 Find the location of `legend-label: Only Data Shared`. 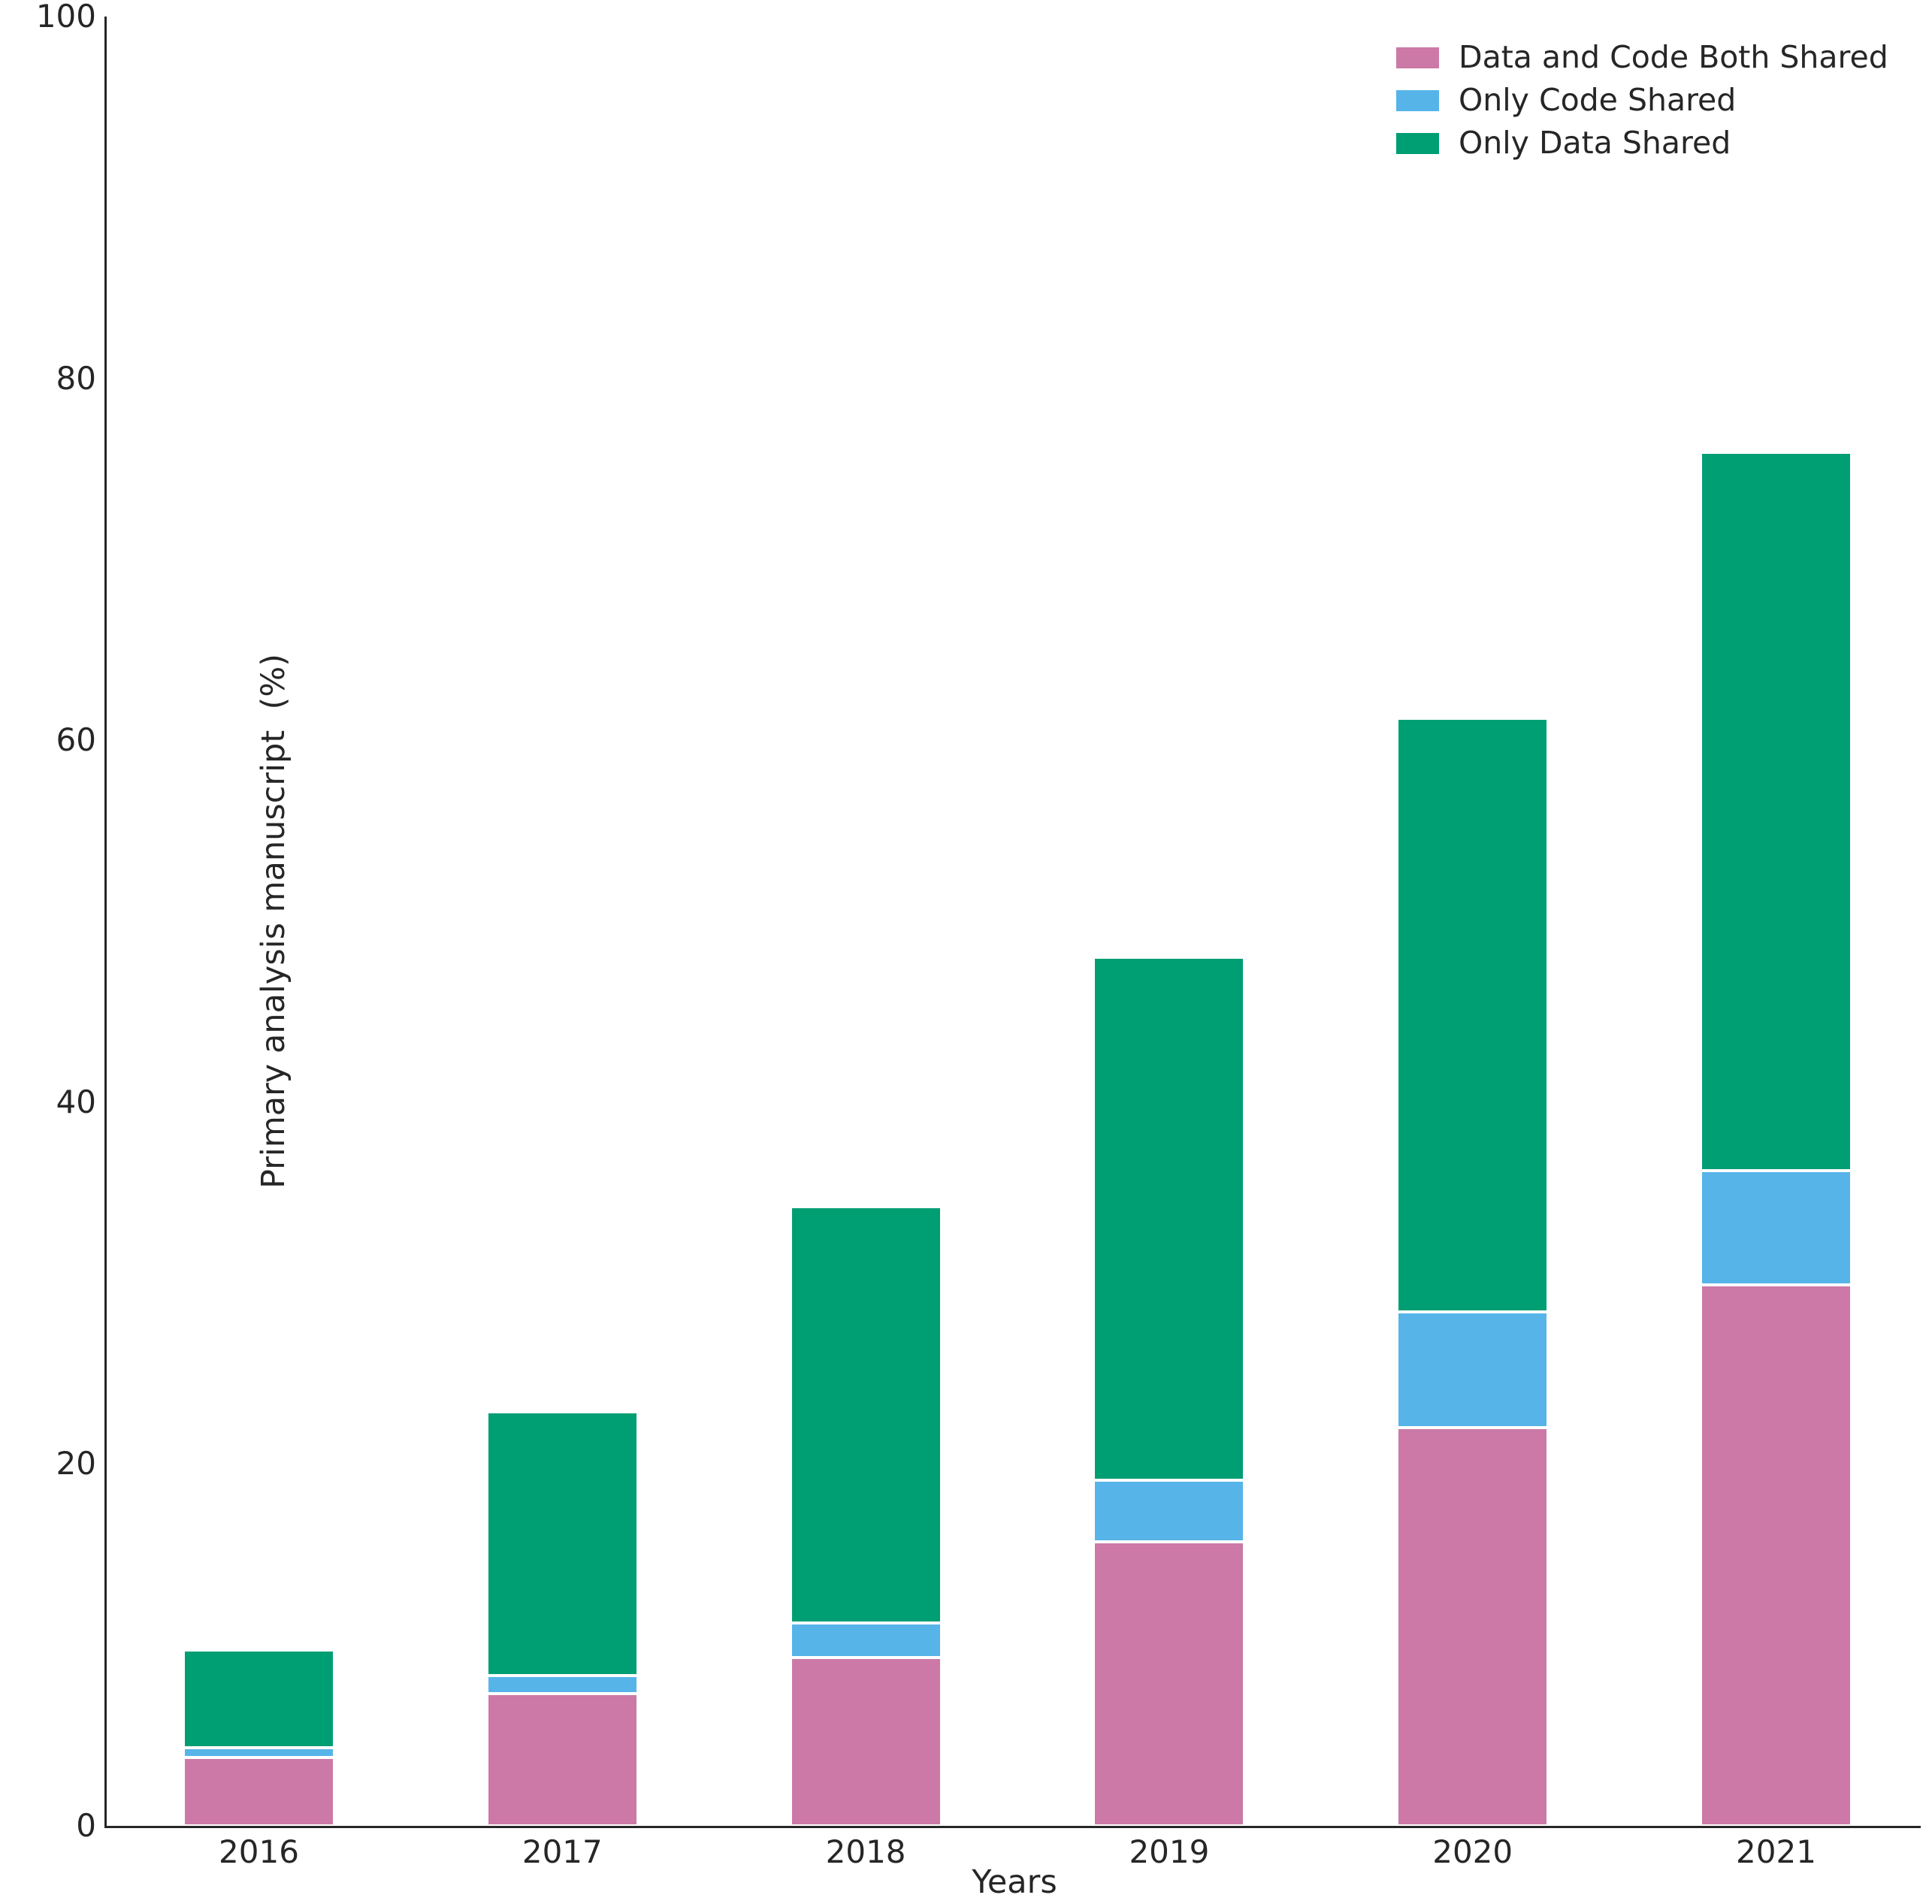

legend-label: Only Data Shared is located at coordinates (1595, 143).